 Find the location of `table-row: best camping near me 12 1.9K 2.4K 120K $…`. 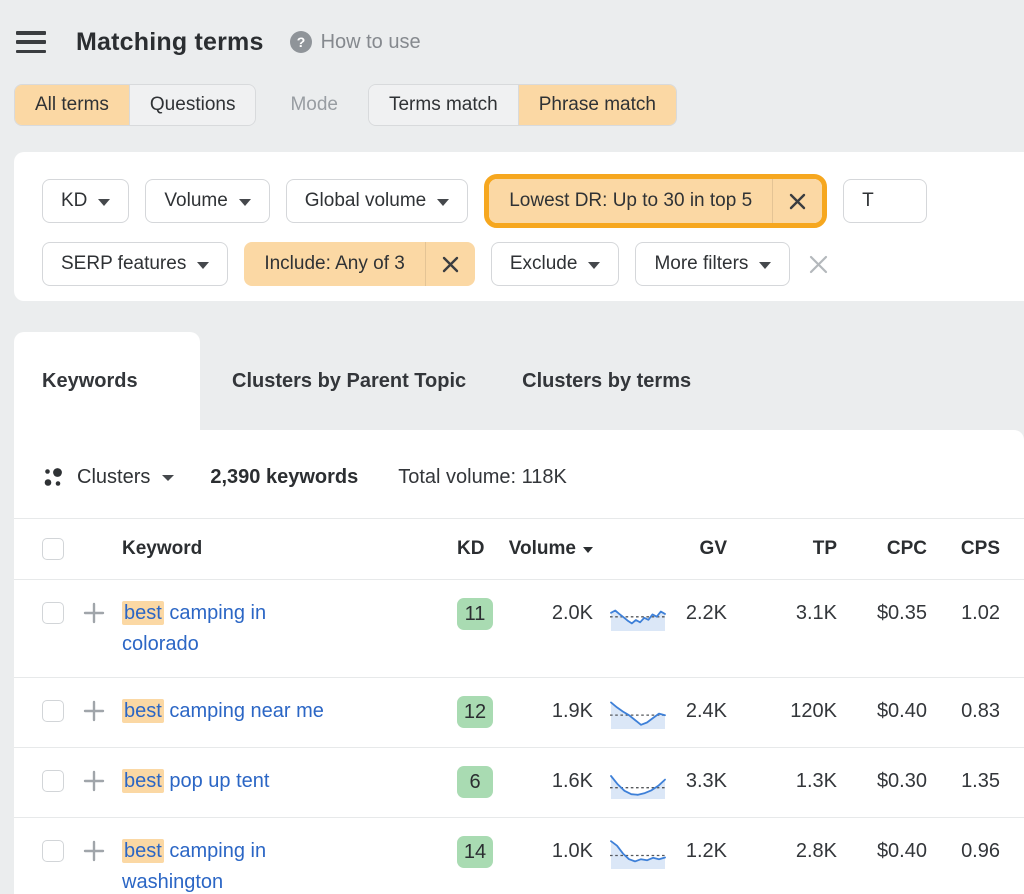

table-row: best camping near me 12 1.9K 2.4K 120K $… is located at coordinates (519, 713).